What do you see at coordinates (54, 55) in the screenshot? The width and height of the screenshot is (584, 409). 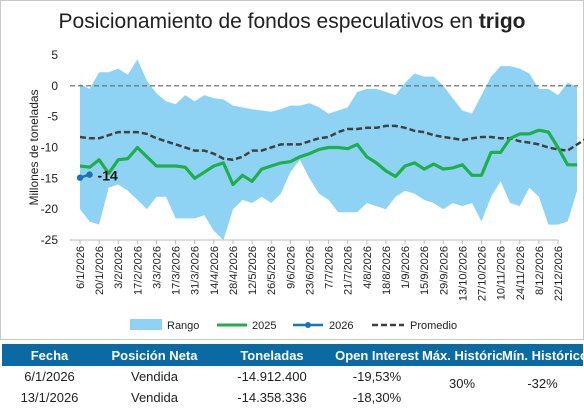 I see `y-tick-label: 5` at bounding box center [54, 55].